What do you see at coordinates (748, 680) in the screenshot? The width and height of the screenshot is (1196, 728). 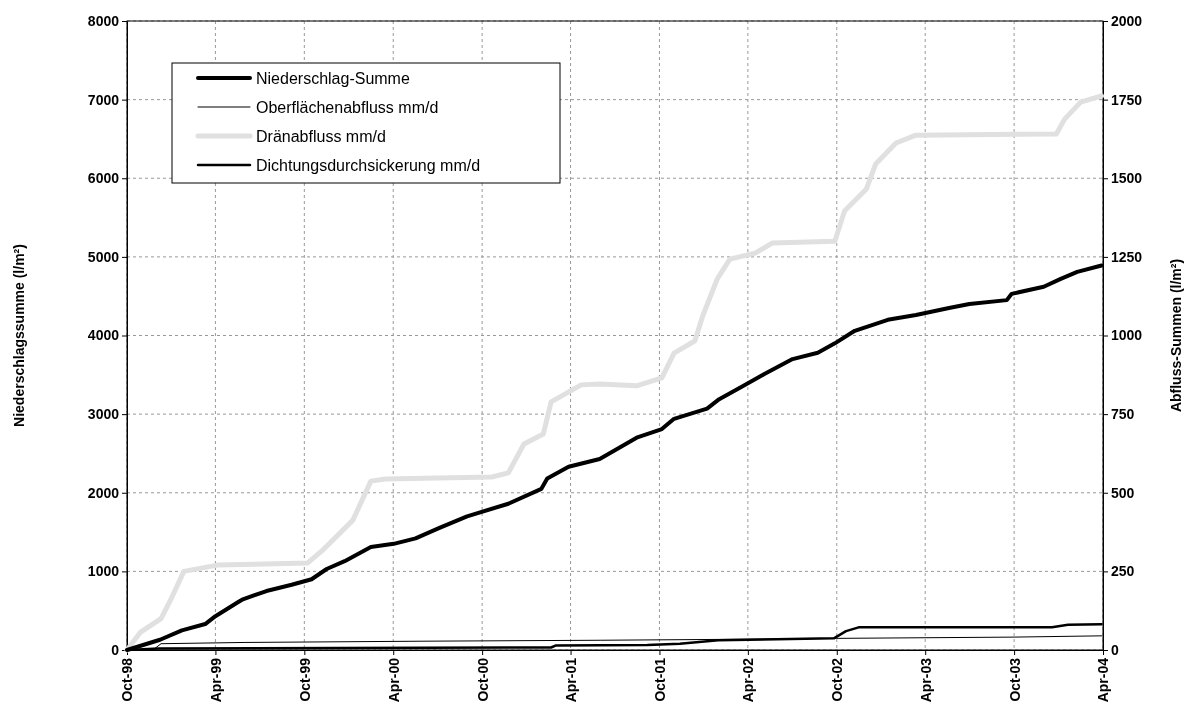 I see `x-tick-label: Apr-02` at bounding box center [748, 680].